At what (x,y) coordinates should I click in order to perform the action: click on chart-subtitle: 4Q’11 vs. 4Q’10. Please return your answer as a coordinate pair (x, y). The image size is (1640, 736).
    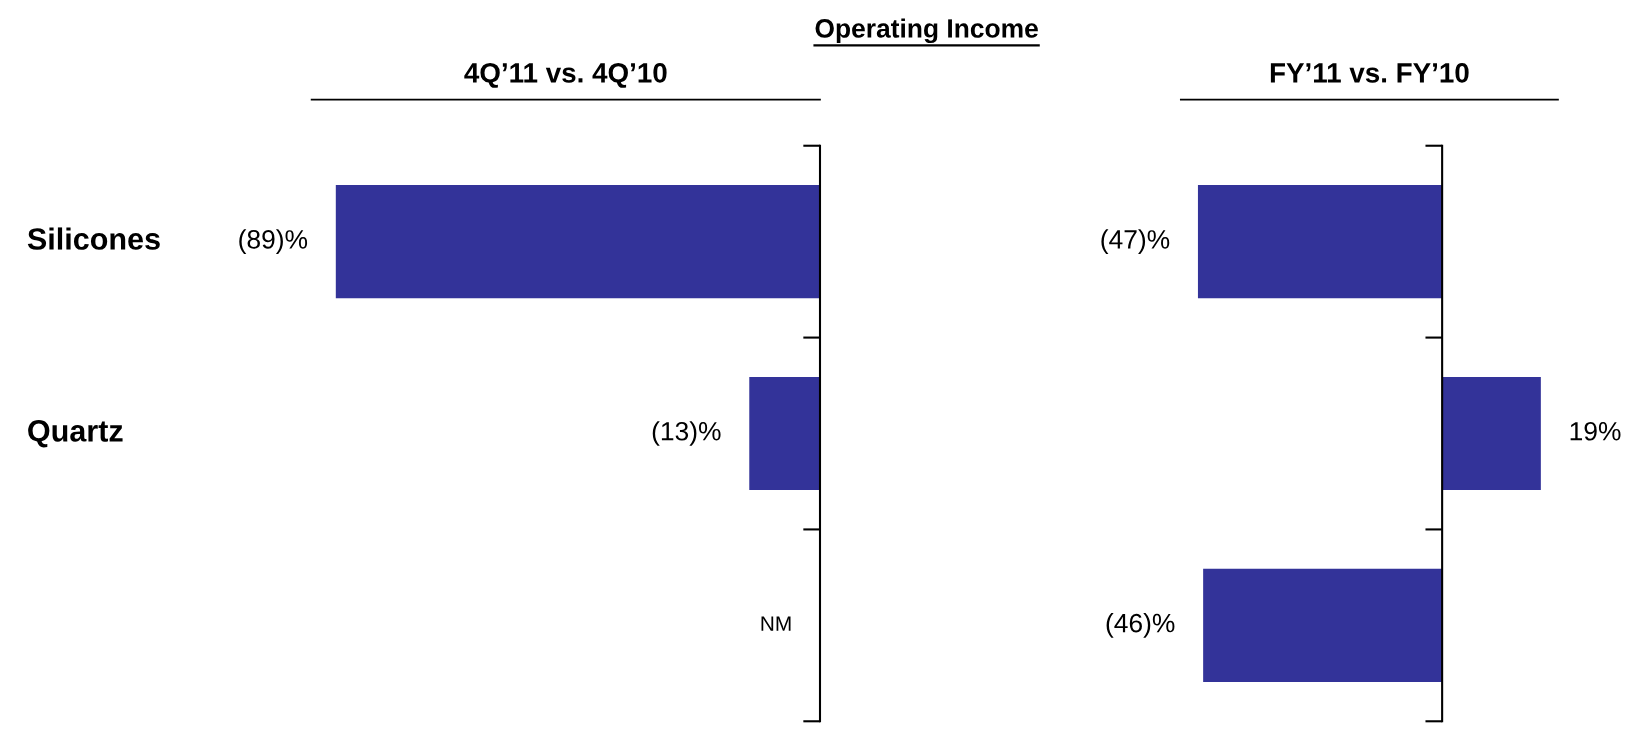
    Looking at the image, I should click on (565, 75).